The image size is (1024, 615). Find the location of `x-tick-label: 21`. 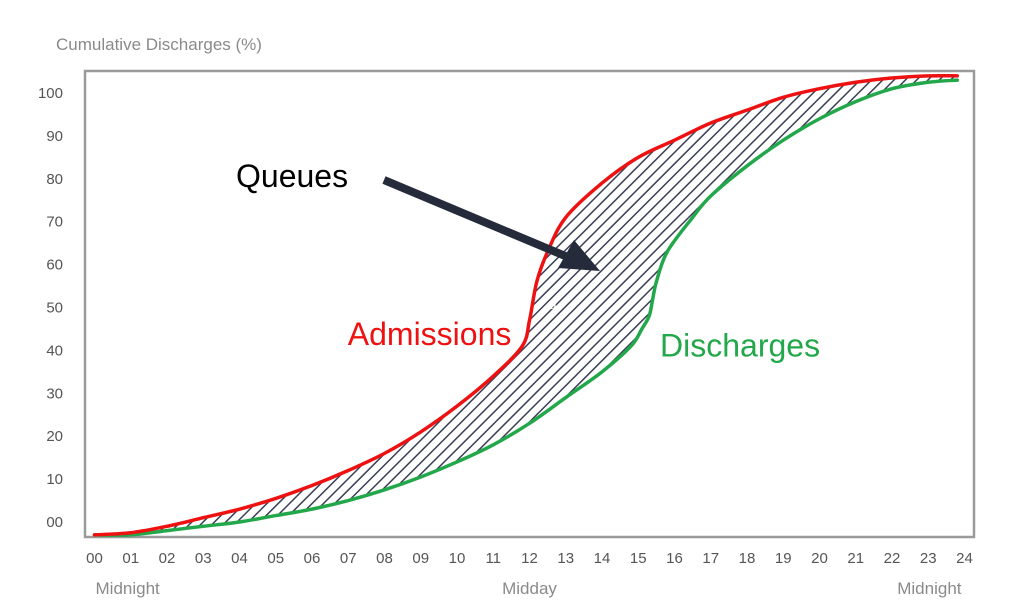

x-tick-label: 21 is located at coordinates (855, 558).